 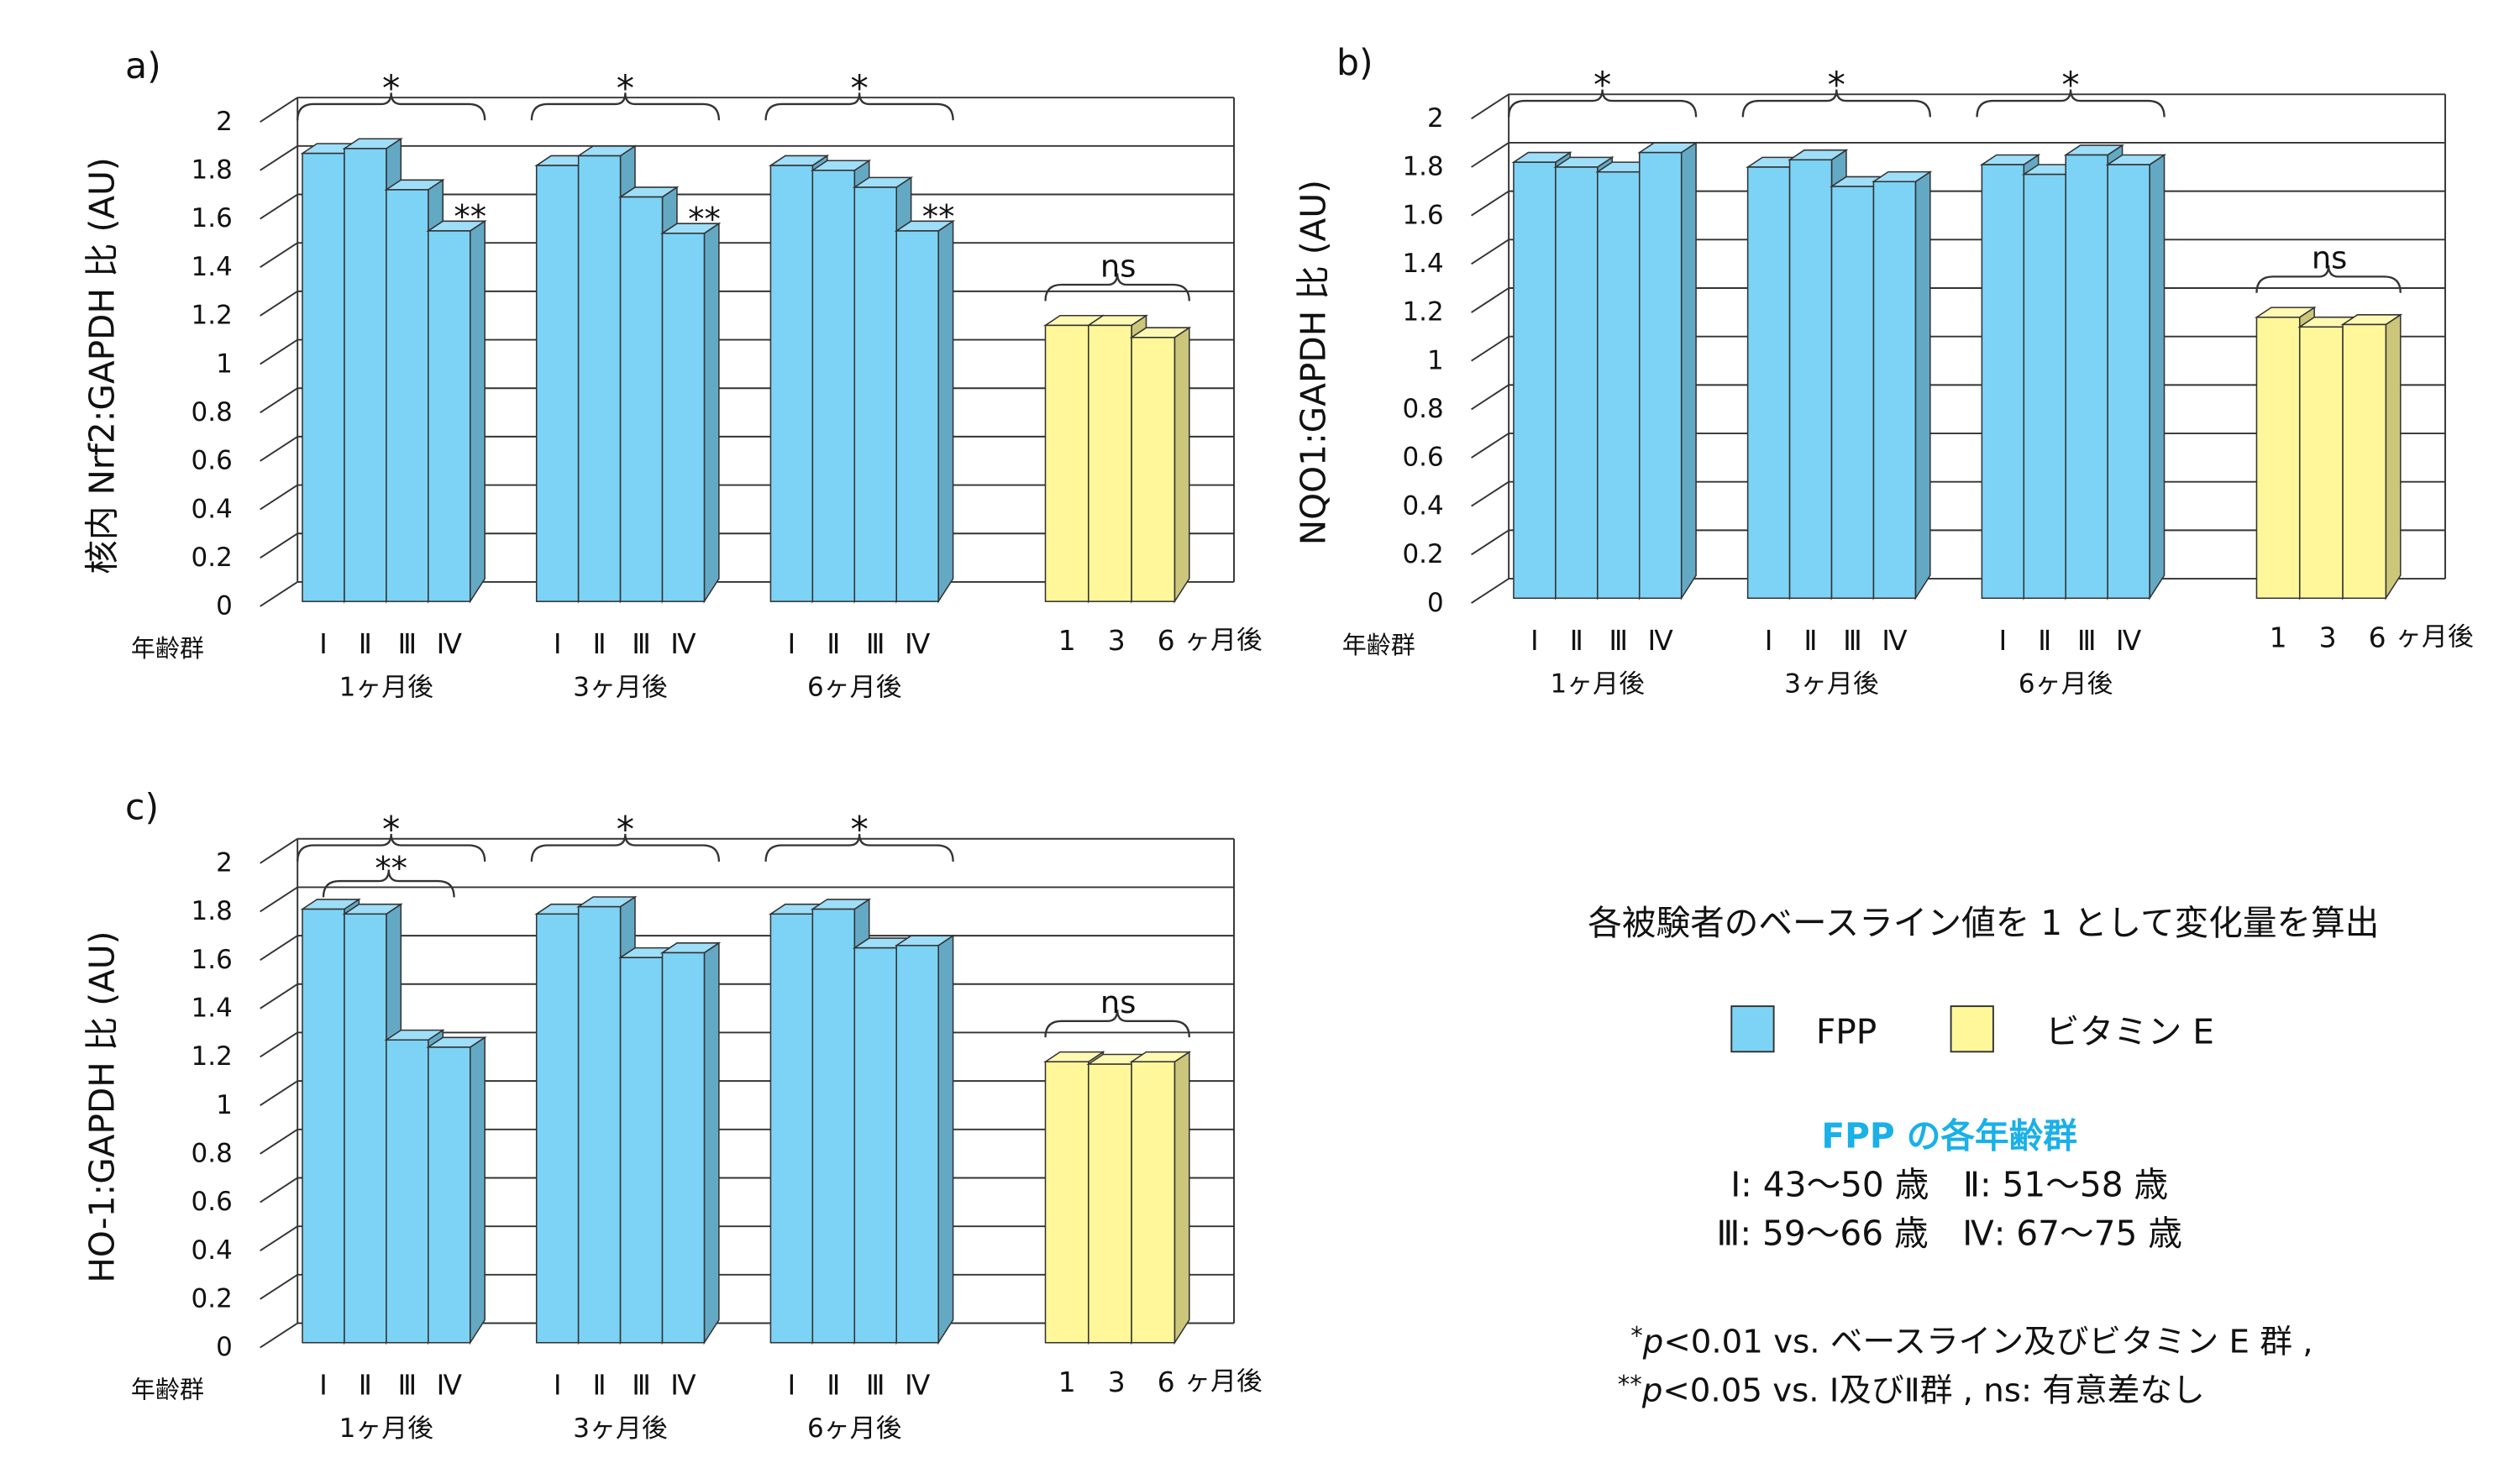 I want to click on y-tick-label: 0.6, so click(x=212, y=1202).